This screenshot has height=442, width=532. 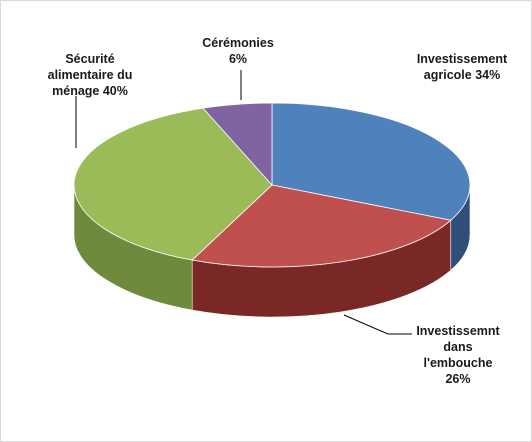 What do you see at coordinates (90, 75) in the screenshot?
I see `data-label-3: Sécurité alimentaire du ménage 40%` at bounding box center [90, 75].